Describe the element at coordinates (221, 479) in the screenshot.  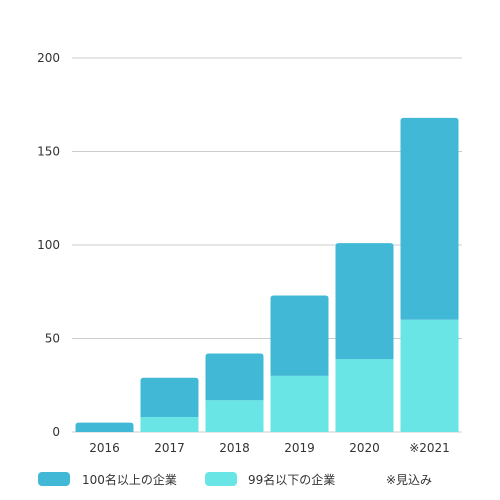
I see `legend-swatch-99-under` at that location.